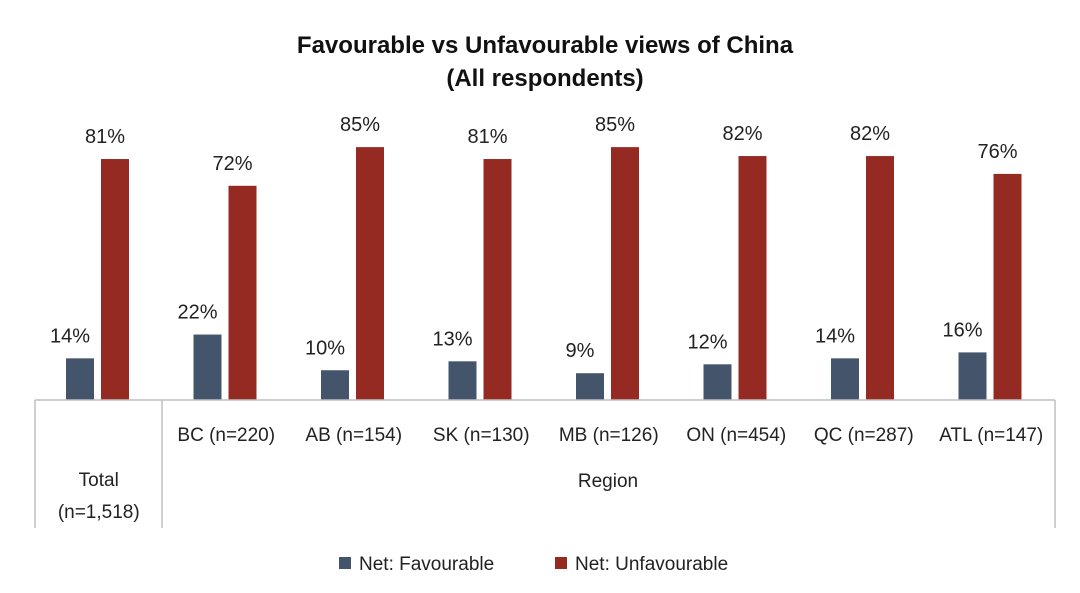 This screenshot has height=593, width=1080. Describe the element at coordinates (232, 164) in the screenshot. I see `unfavourable-data-label: 72%` at that location.